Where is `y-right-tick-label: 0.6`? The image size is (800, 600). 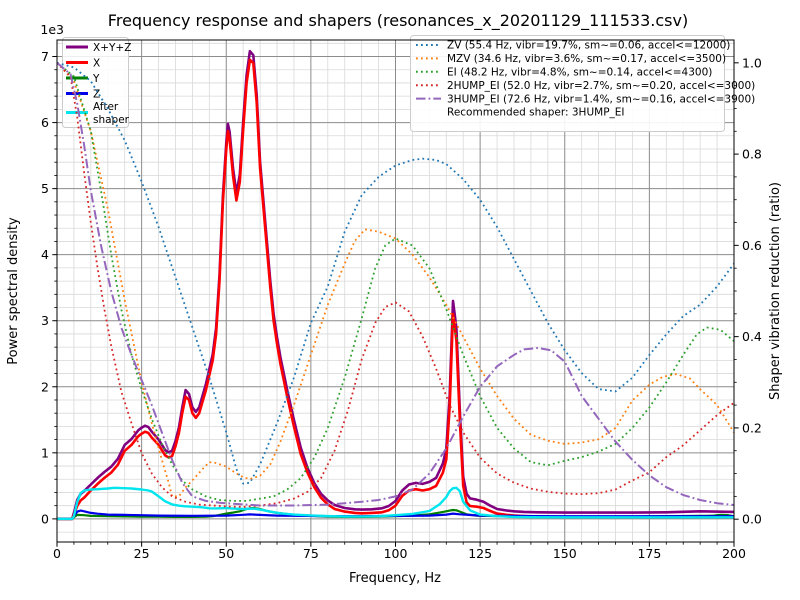 y-right-tick-label: 0.6 is located at coordinates (752, 245).